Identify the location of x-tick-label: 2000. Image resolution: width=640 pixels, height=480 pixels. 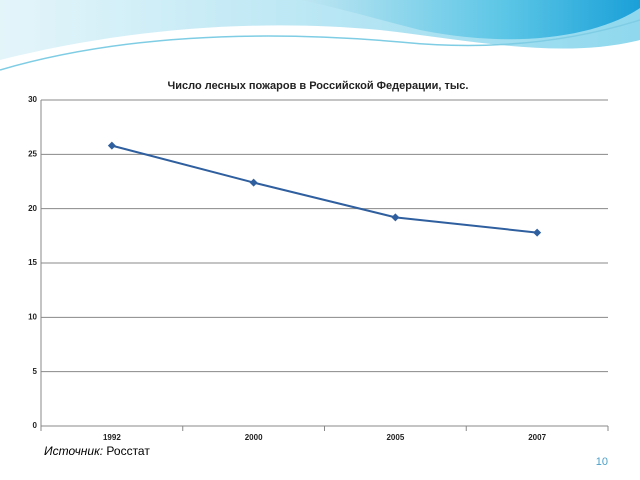
(254, 437).